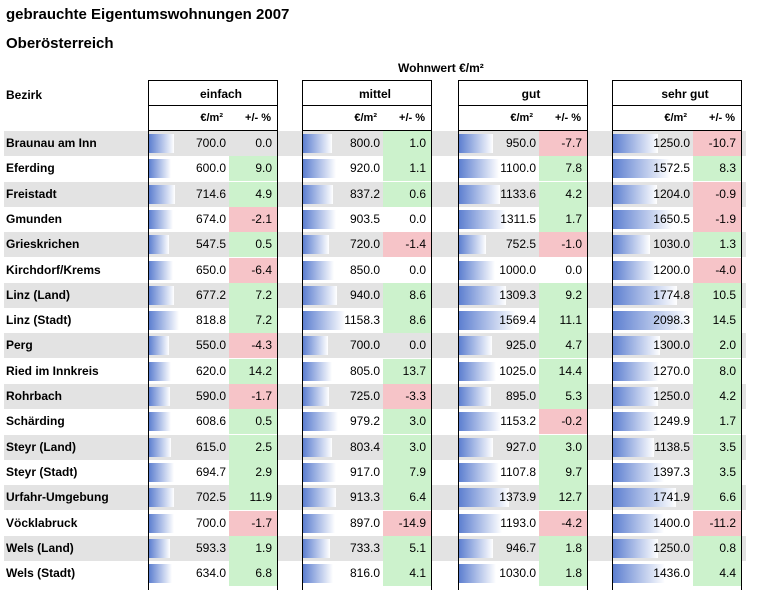 The height and width of the screenshot is (600, 768). Describe the element at coordinates (521, 118) in the screenshot. I see `price-subheader: €/m²` at that location.